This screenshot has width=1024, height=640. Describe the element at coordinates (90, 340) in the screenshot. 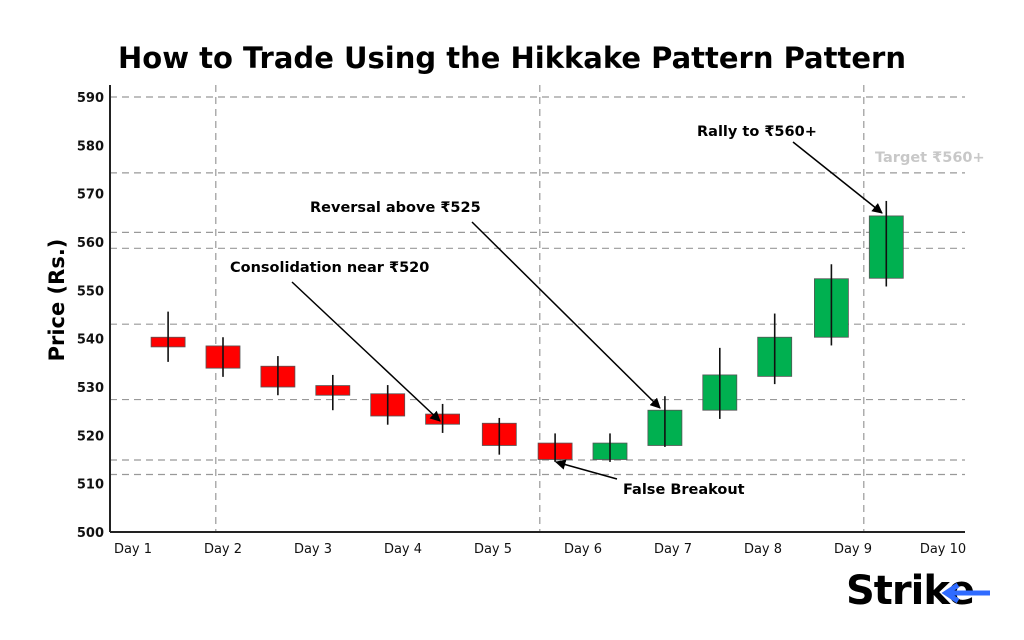

I see `y-tick-label: 540` at that location.